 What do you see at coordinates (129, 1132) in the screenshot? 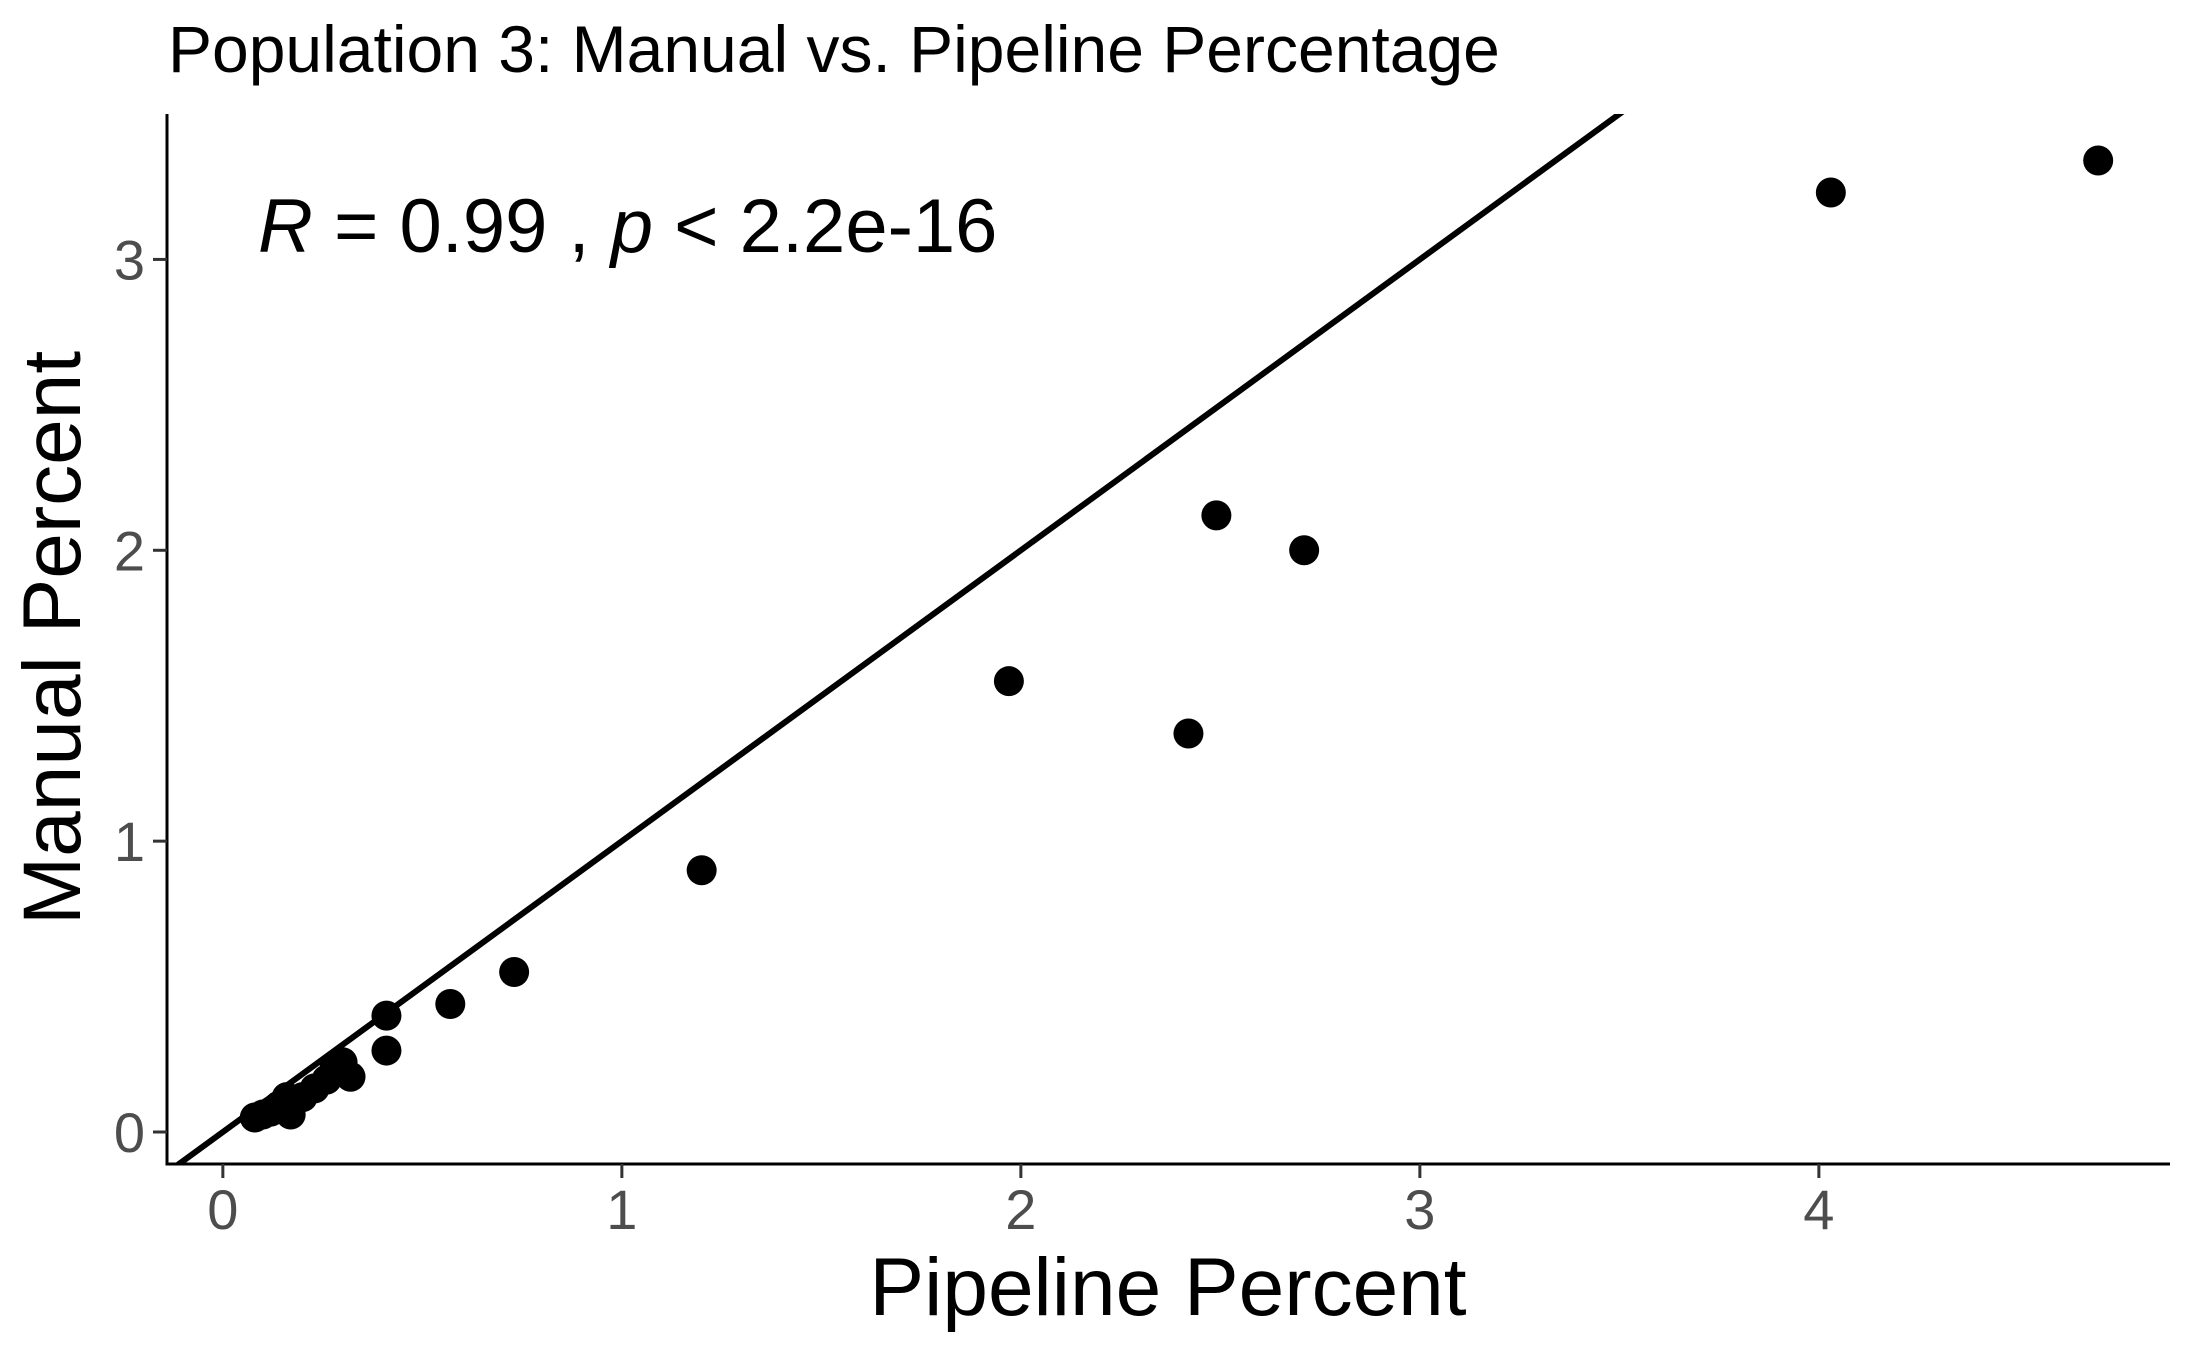
I see `y-tick-label: 0` at bounding box center [129, 1132].